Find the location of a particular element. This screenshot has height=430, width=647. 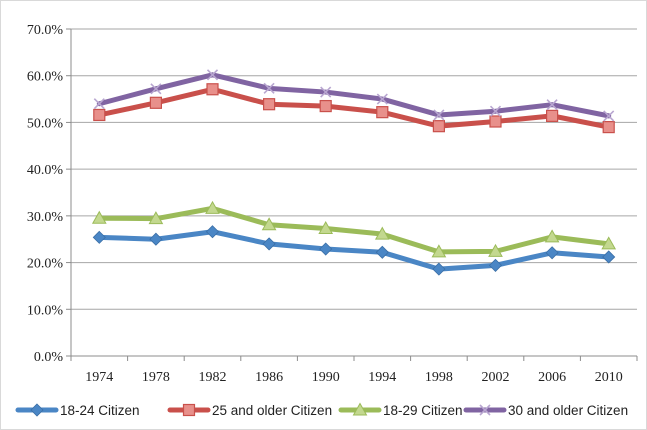

legend-entry: 18-24 Citizen is located at coordinates (77, 410).